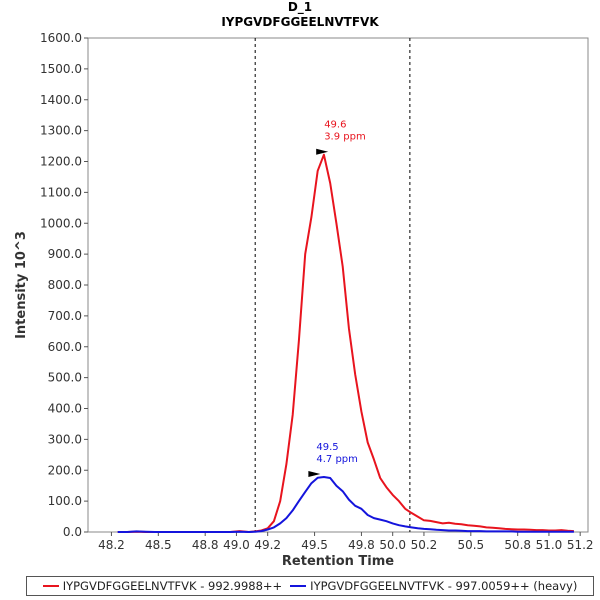 This screenshot has height=600, width=600. Describe the element at coordinates (345, 137) in the screenshot. I see `peak-ppm-label: 3.9 ppm` at that location.